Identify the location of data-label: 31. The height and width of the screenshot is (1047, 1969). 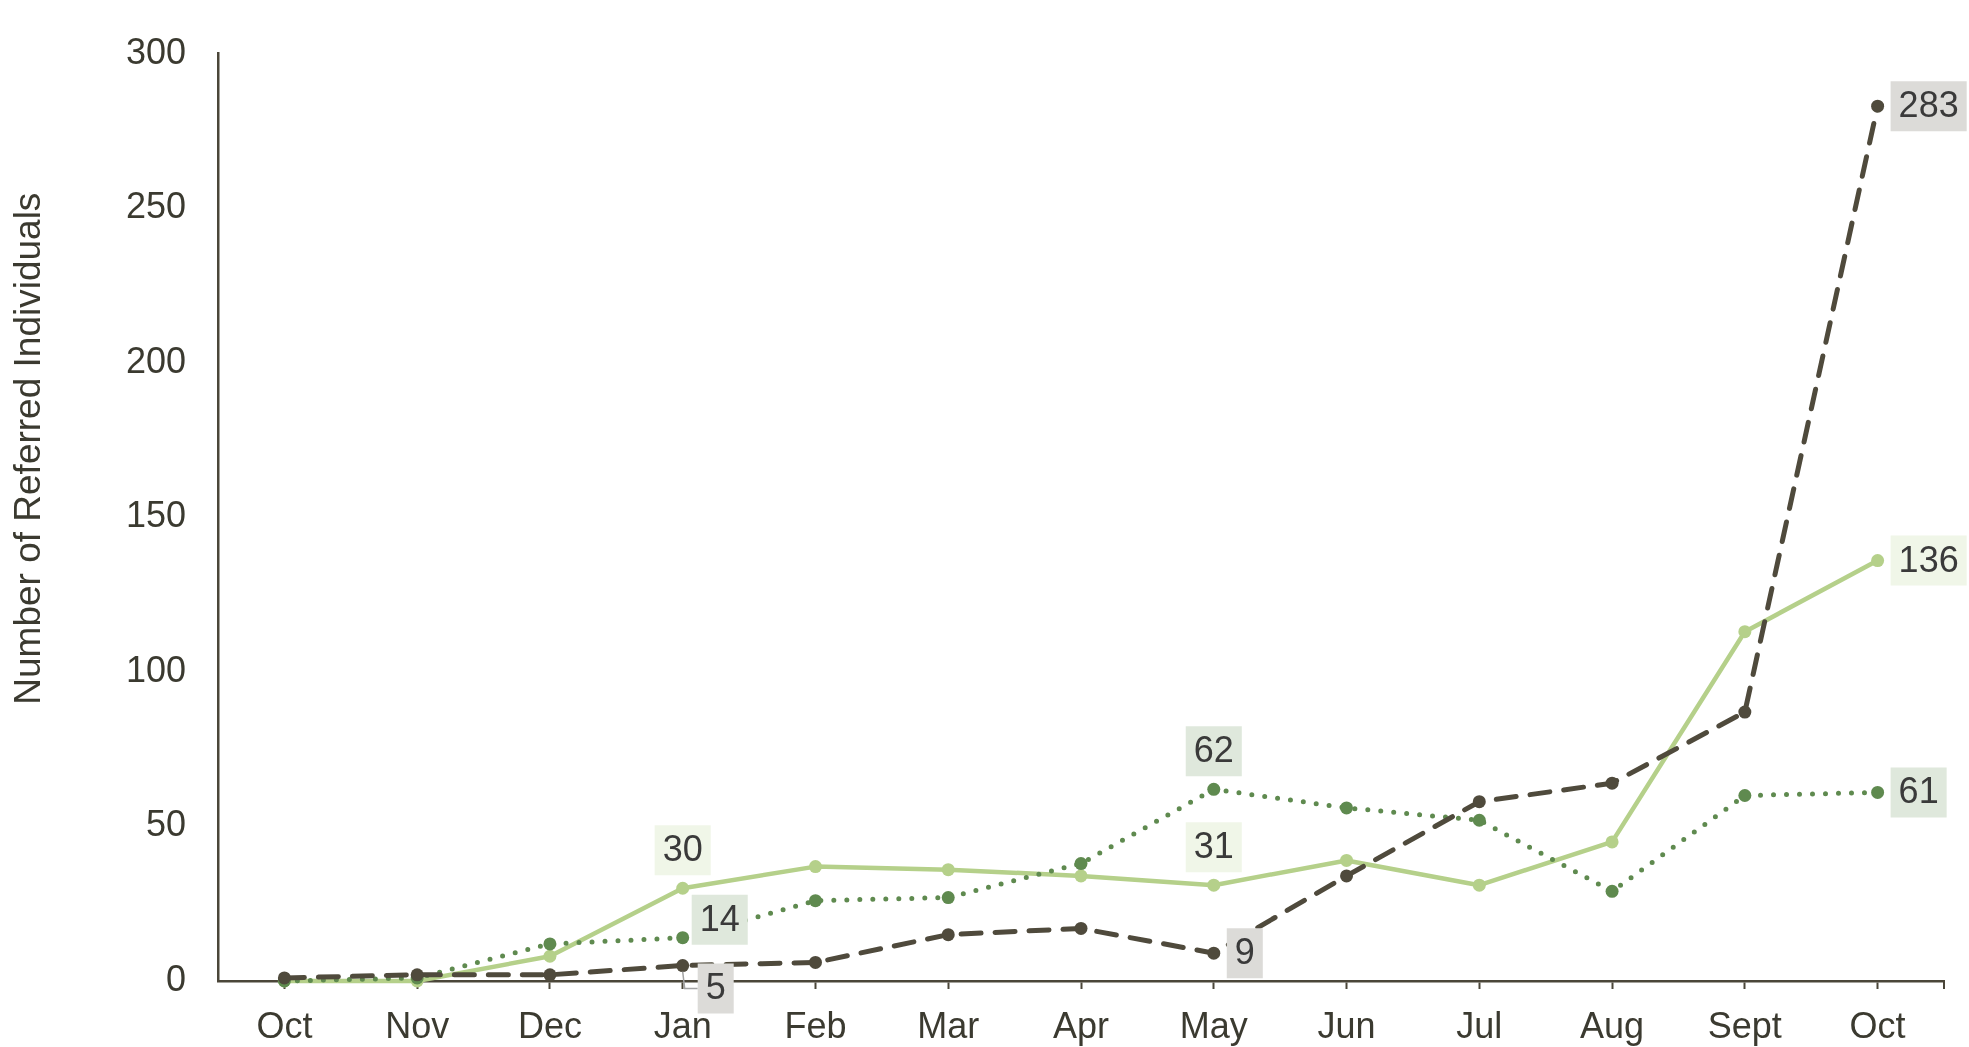
(1213, 846).